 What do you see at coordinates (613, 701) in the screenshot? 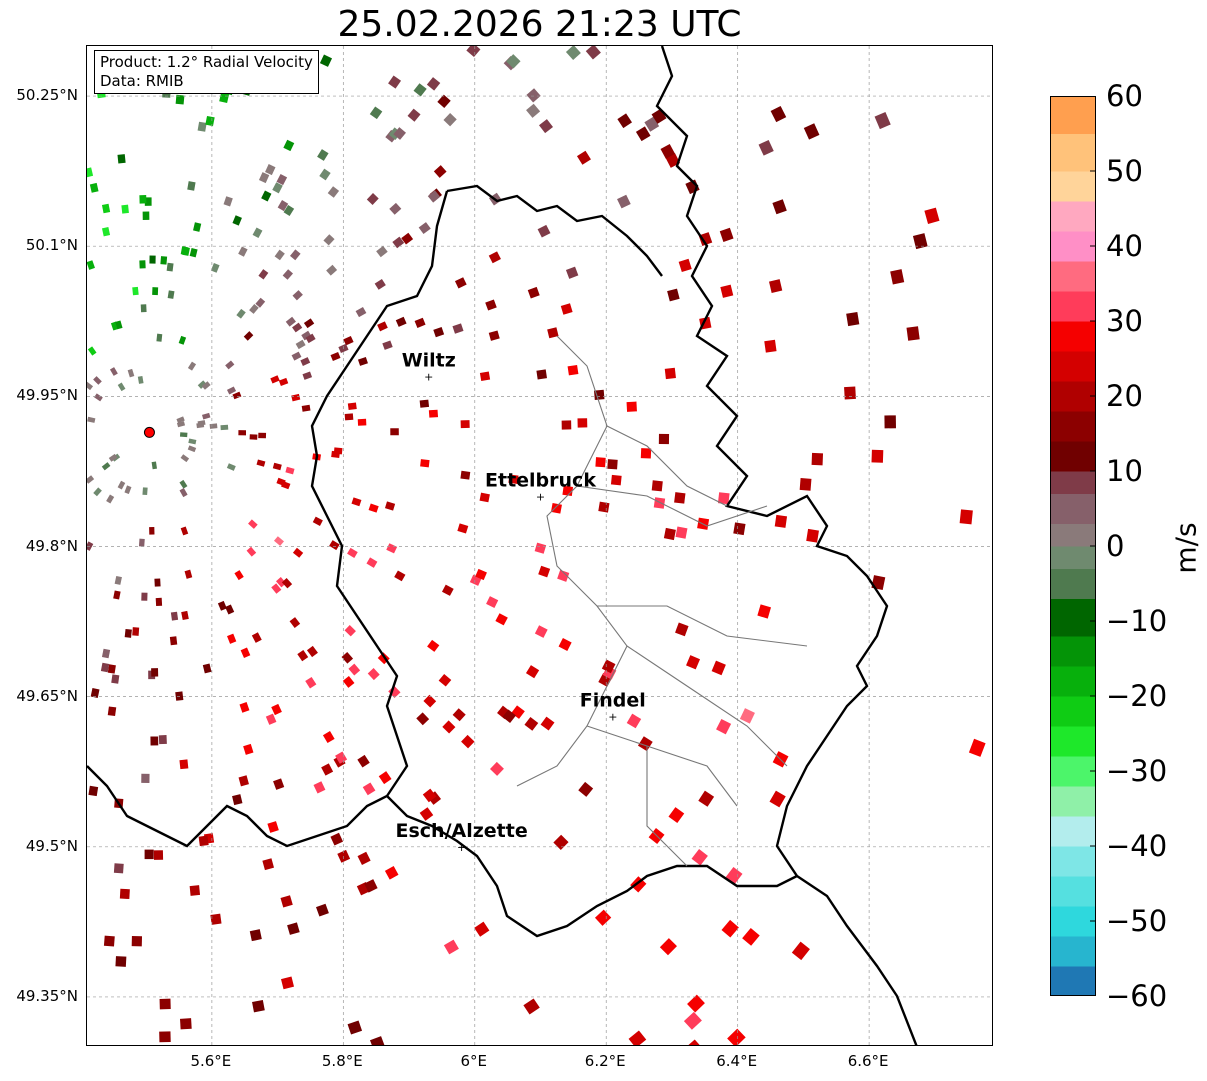
I see `place-label: Findel` at bounding box center [613, 701].